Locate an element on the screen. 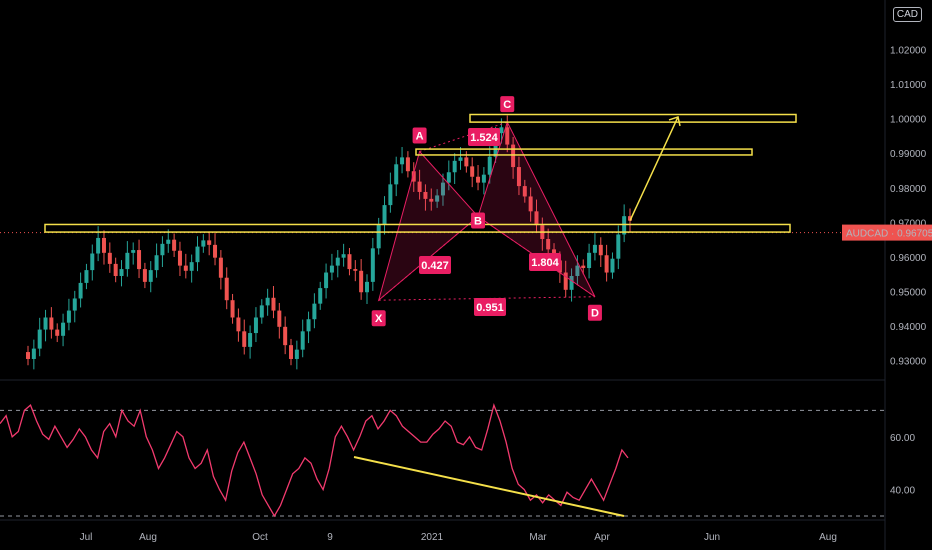  ratio-label: 0.951 is located at coordinates (490, 308).